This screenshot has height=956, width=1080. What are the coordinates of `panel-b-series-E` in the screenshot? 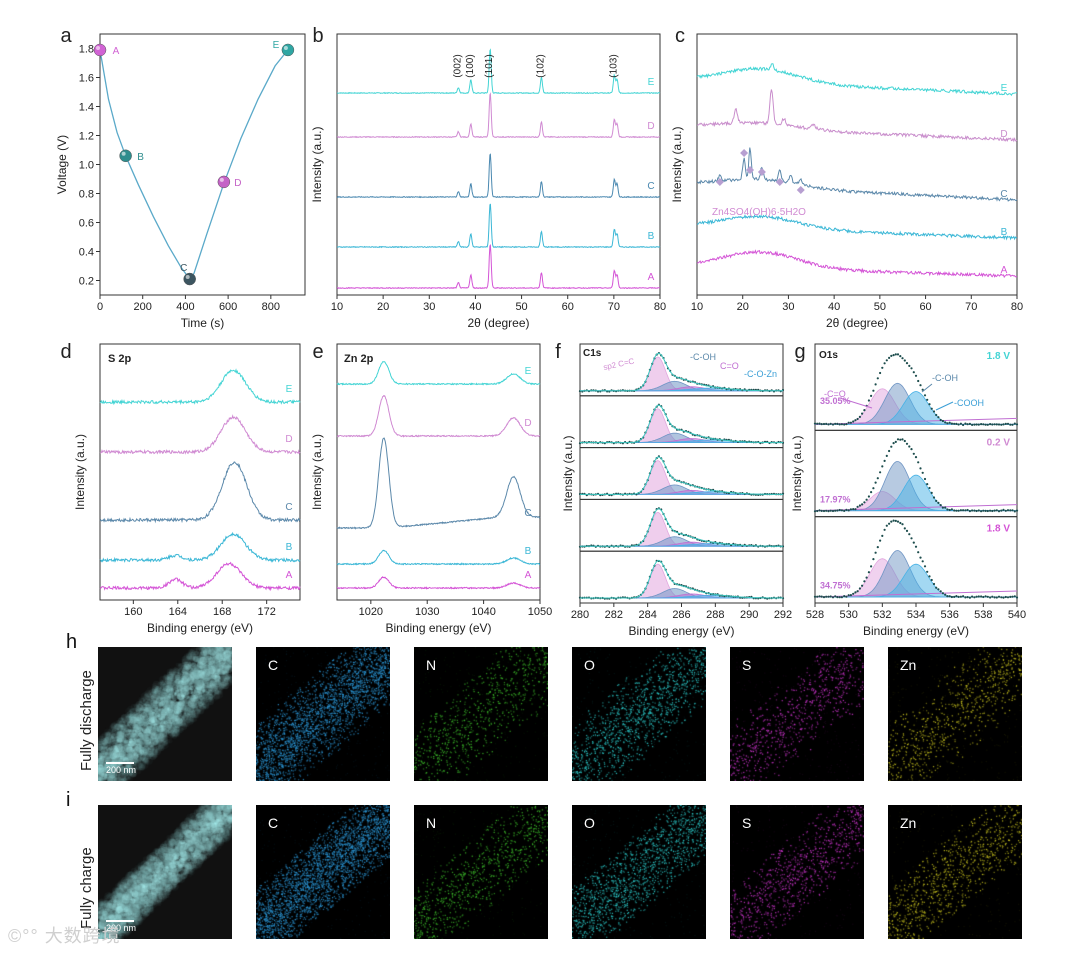 It's located at (499, 71).